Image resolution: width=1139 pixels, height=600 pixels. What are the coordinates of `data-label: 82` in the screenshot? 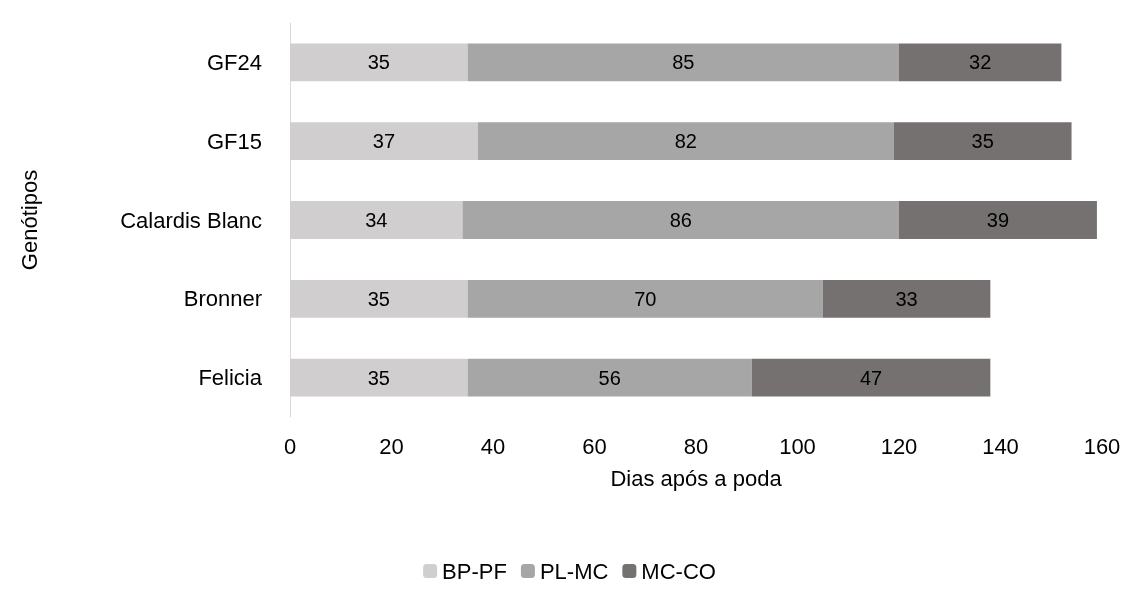 It's located at (685, 141).